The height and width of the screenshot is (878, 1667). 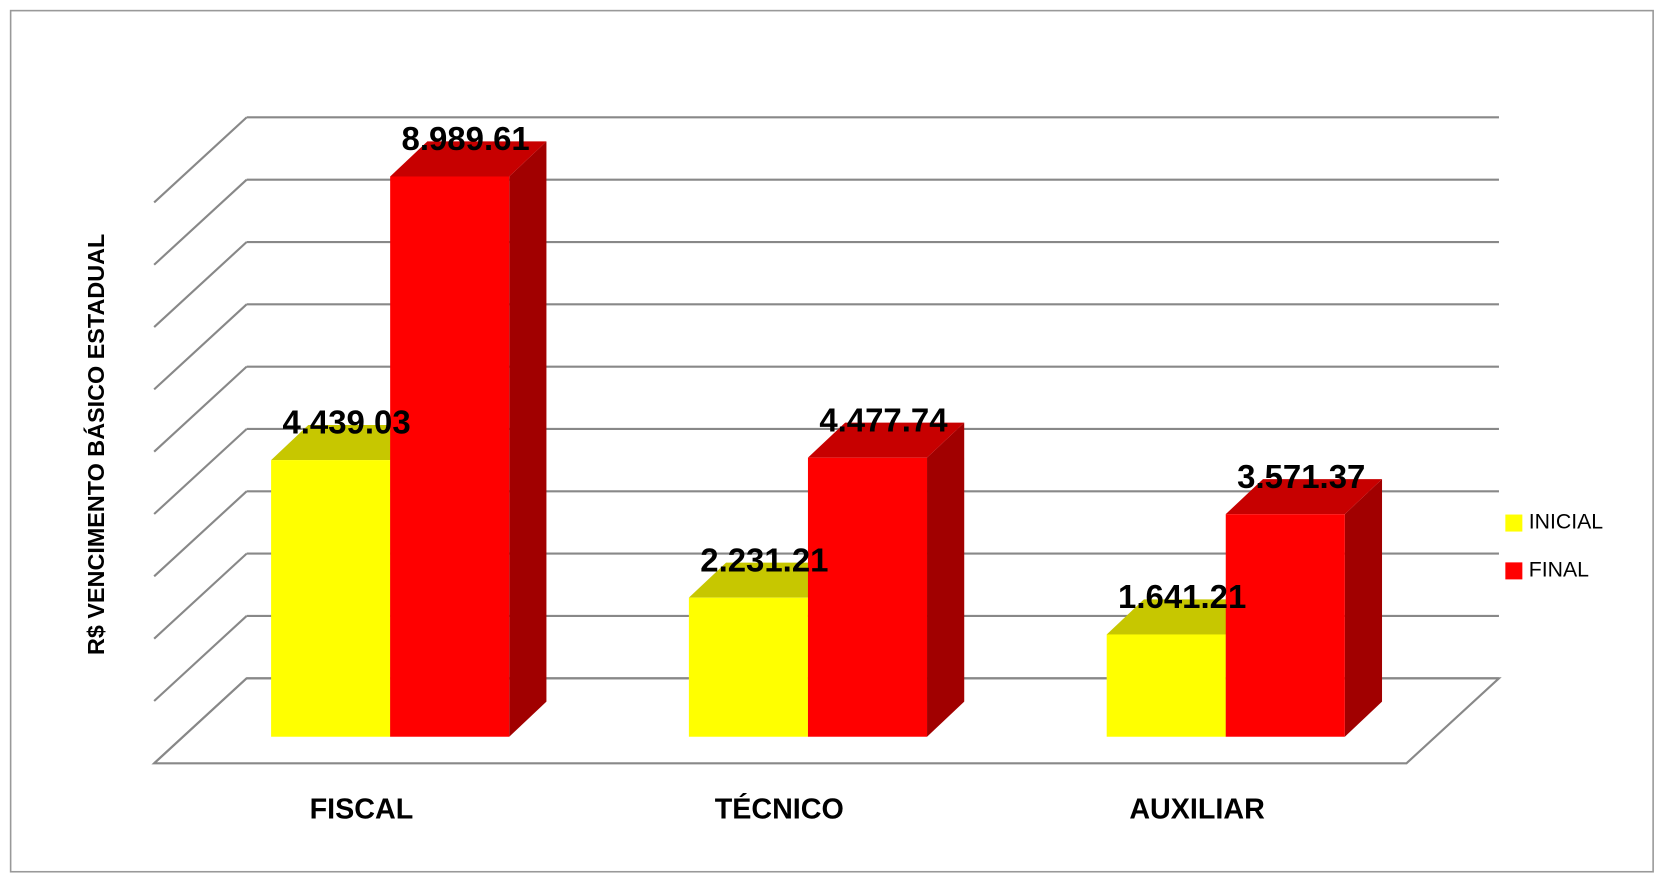 I want to click on x-tick-label: TÉCNICO, so click(x=779, y=809).